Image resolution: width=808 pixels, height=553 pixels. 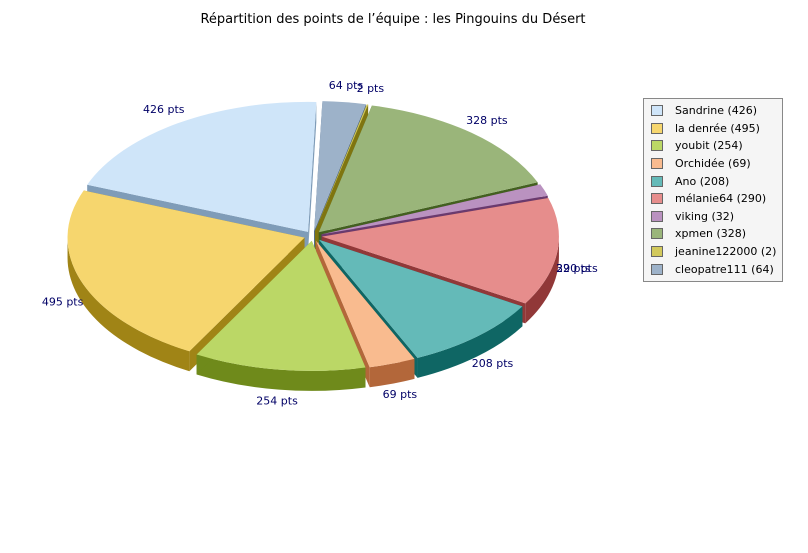 What do you see at coordinates (493, 363) in the screenshot?
I see `slice-label-4: 208 pts` at bounding box center [493, 363].